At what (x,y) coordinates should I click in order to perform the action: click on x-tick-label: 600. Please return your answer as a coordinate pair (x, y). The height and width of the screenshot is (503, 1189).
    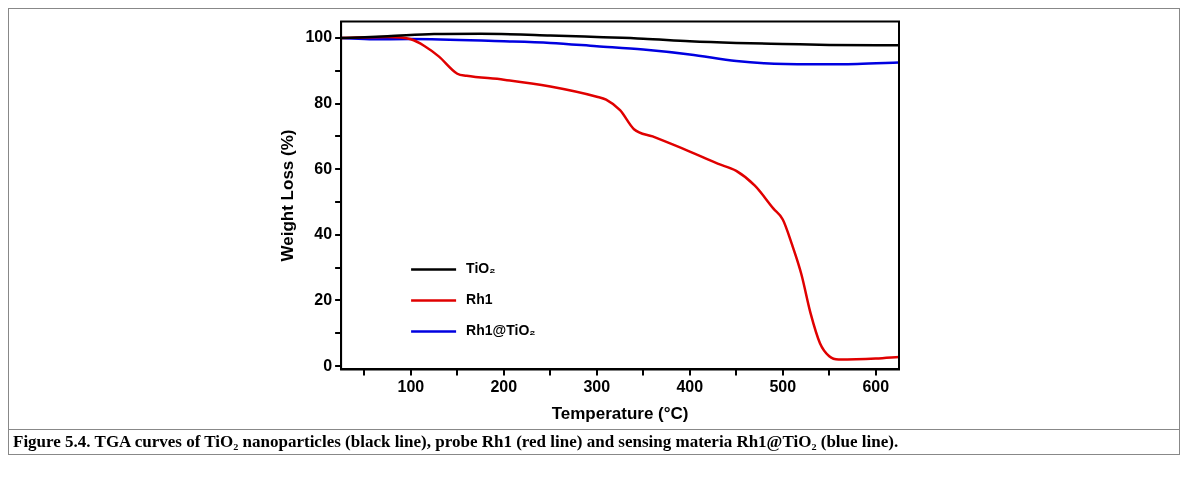
    Looking at the image, I should click on (876, 387).